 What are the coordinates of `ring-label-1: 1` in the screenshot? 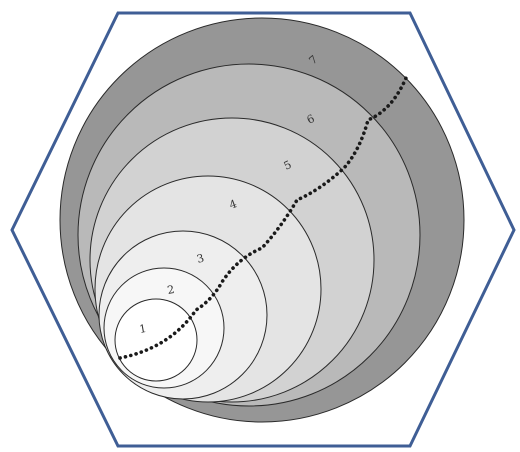 It's located at (142, 329).